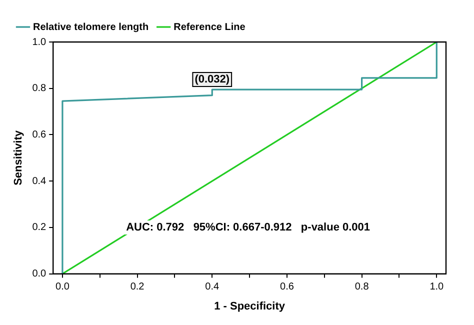 The width and height of the screenshot is (474, 325). What do you see at coordinates (437, 287) in the screenshot?
I see `x-tick-label: 1.0` at bounding box center [437, 287].